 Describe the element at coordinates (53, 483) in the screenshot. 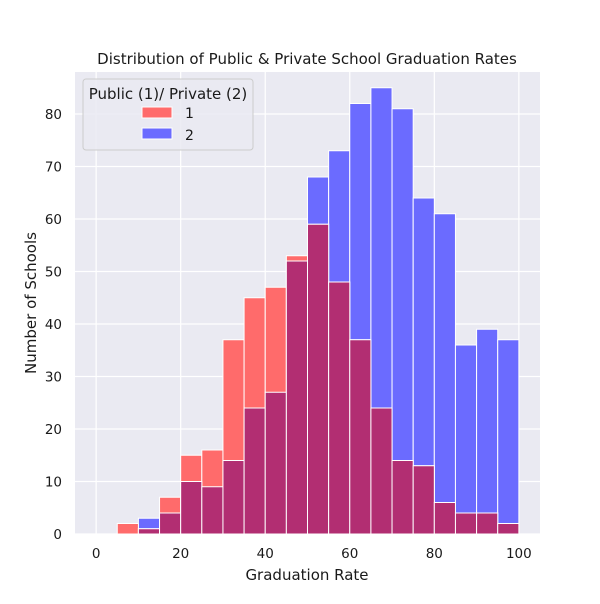

I see `y-tick-label: 10` at that location.